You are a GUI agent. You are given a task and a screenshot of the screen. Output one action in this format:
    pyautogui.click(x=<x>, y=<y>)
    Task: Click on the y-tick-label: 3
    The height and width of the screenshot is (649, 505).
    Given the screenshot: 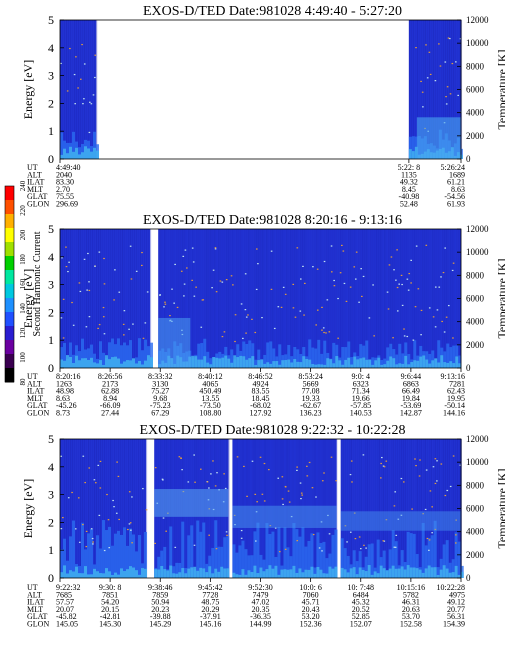 What is the action you would take?
    pyautogui.click(x=51, y=285)
    